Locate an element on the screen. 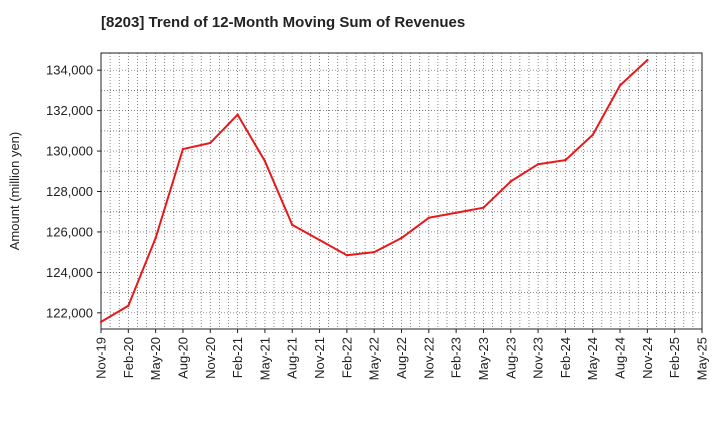 The height and width of the screenshot is (440, 720). x-tick-label: May-23 is located at coordinates (483, 358).